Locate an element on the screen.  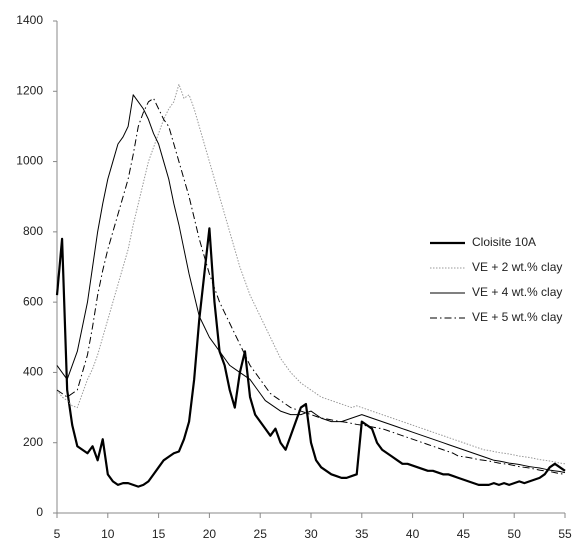
y-tick-label: 400 is located at coordinates (33, 372).